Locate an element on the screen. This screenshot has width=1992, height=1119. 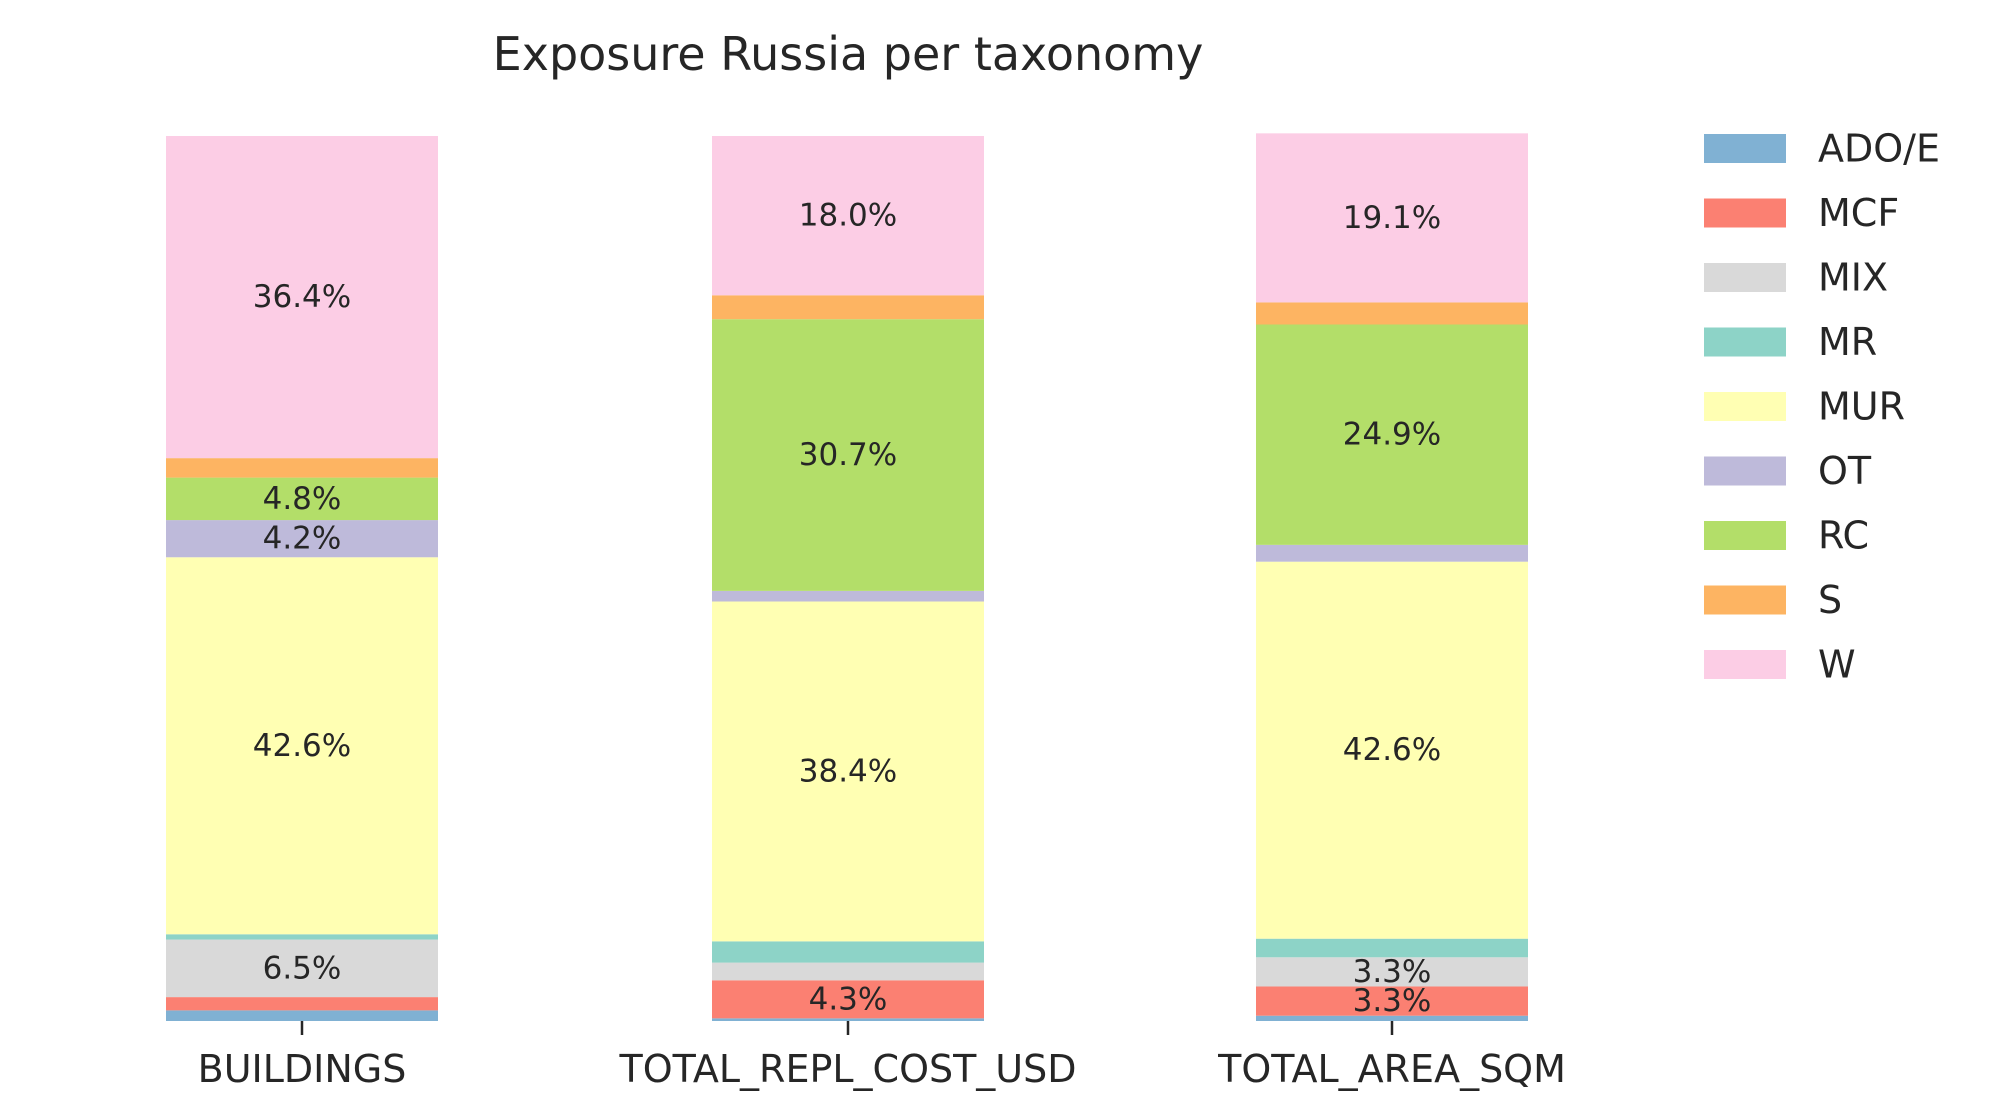
bar-total-repl-cost-usd-mur is located at coordinates (848, 771).